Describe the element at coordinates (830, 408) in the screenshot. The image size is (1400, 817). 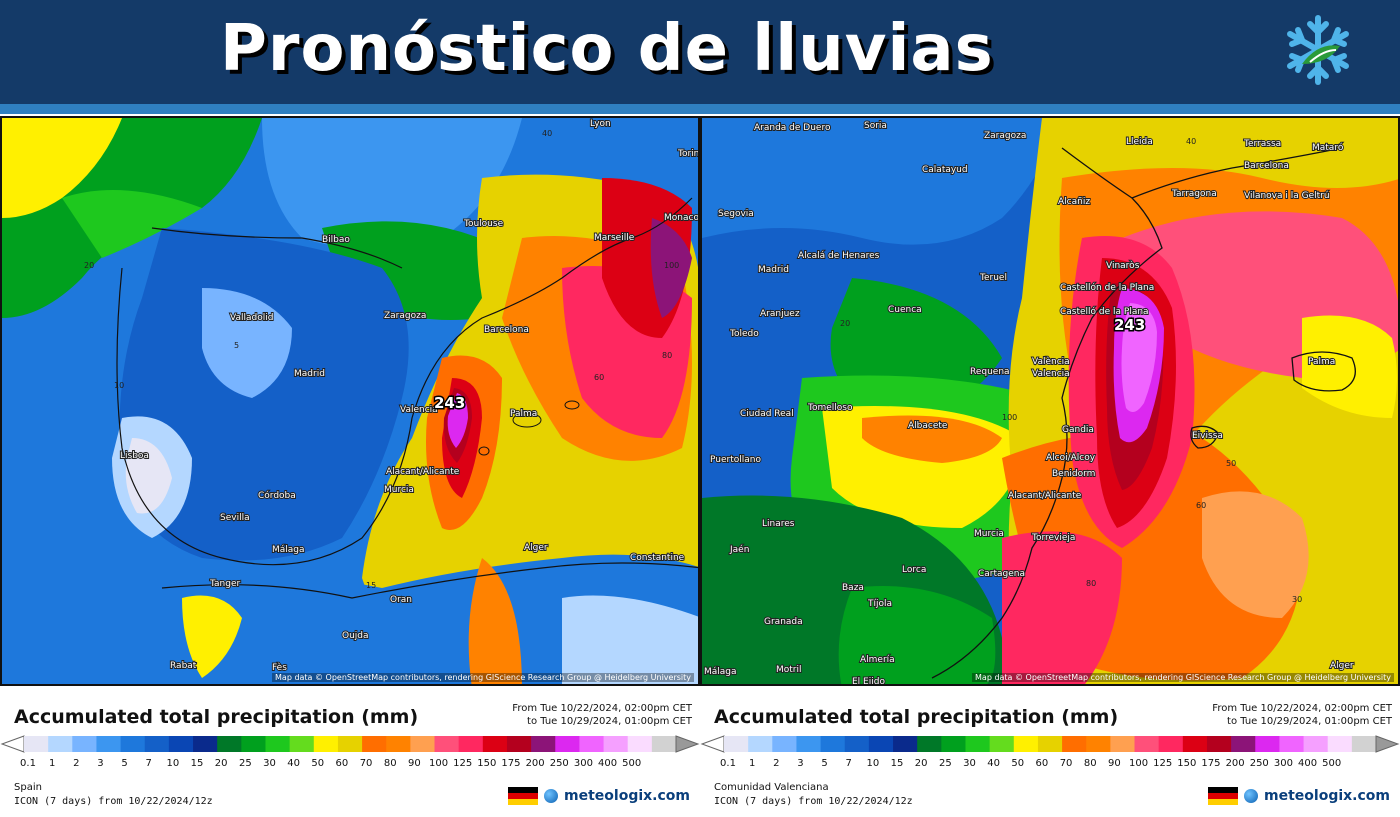
I see `place-label: Tomelloso` at that location.